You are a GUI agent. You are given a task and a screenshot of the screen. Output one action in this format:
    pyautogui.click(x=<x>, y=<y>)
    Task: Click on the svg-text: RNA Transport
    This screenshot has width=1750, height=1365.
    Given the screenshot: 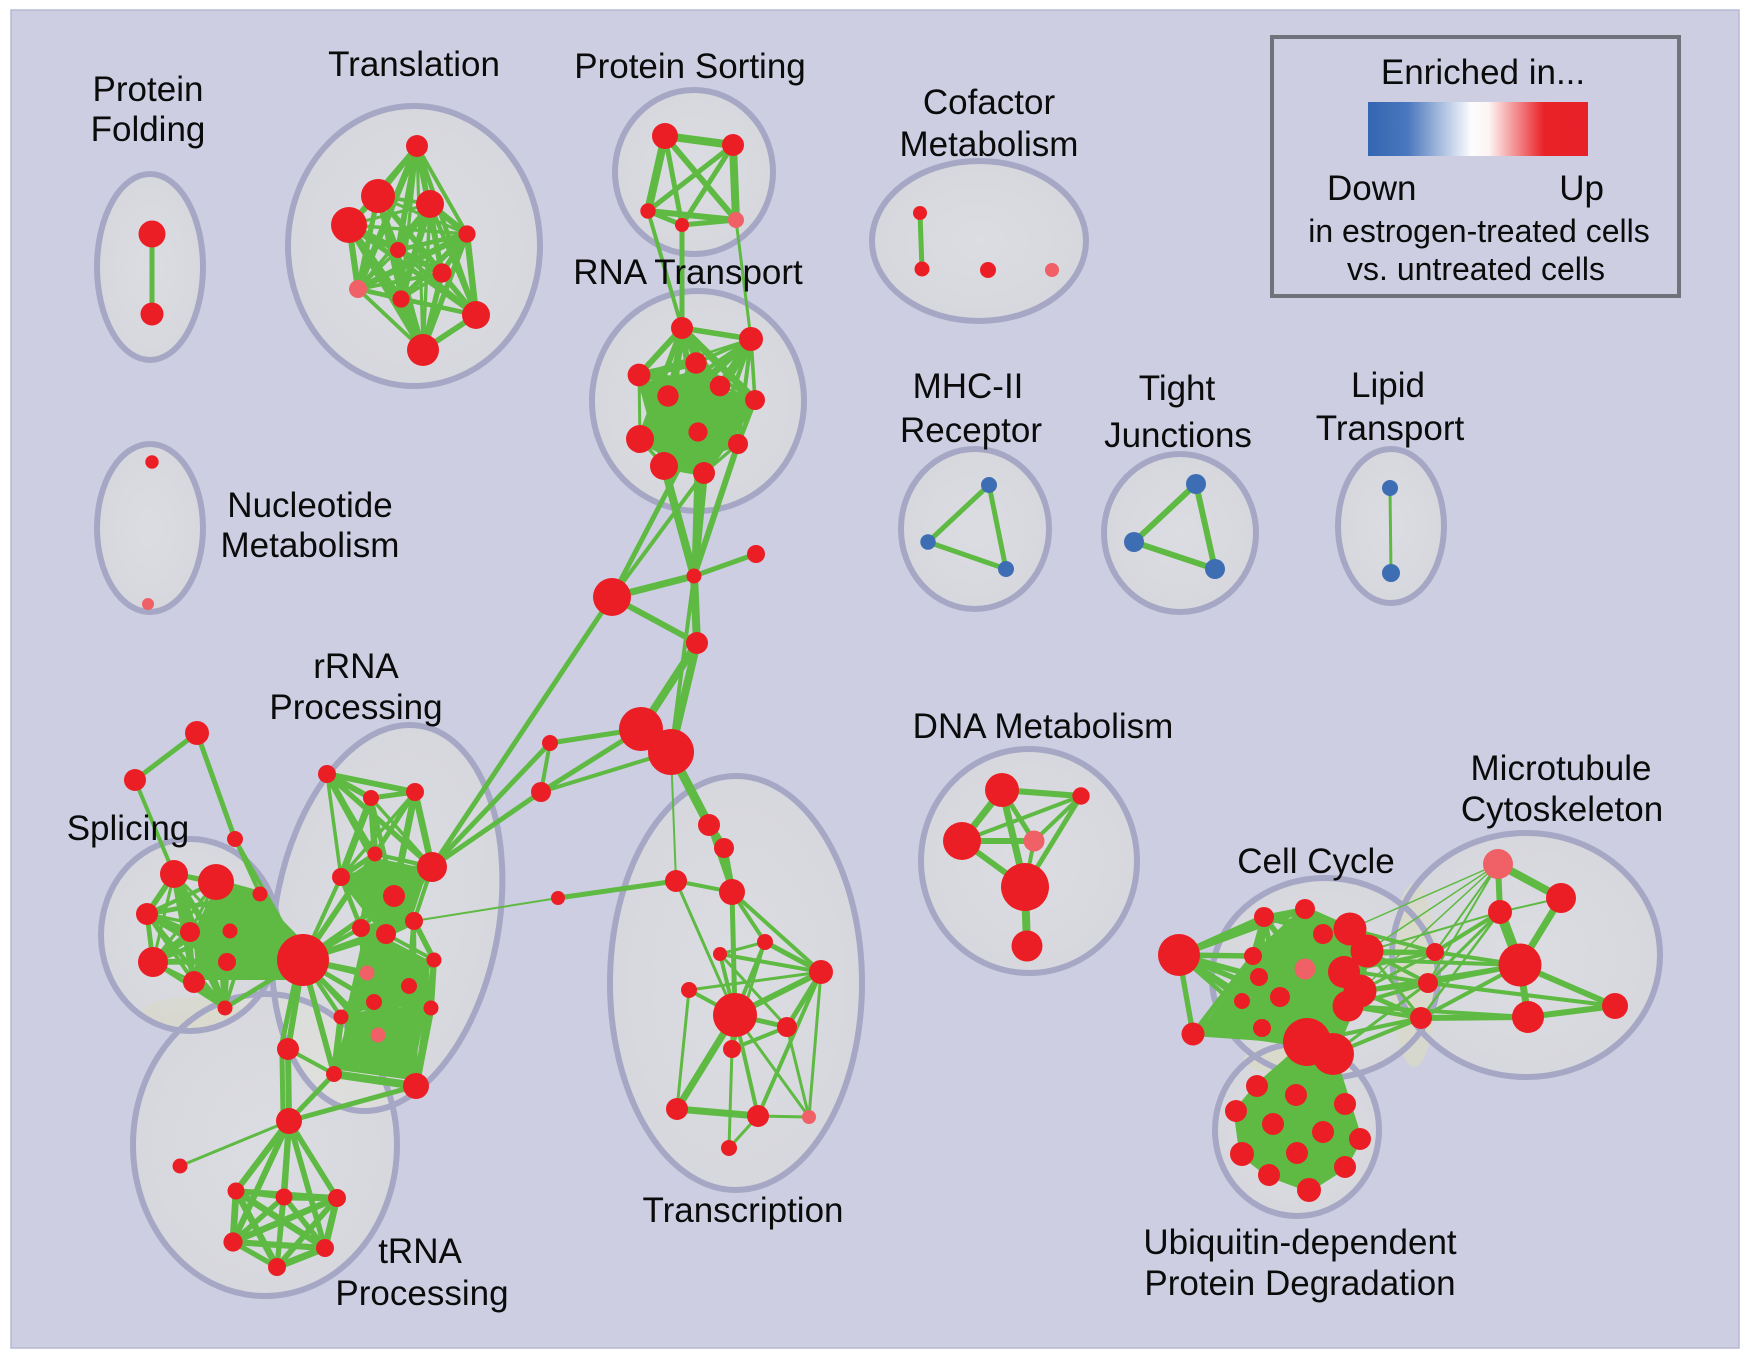 What is the action you would take?
    pyautogui.click(x=688, y=272)
    